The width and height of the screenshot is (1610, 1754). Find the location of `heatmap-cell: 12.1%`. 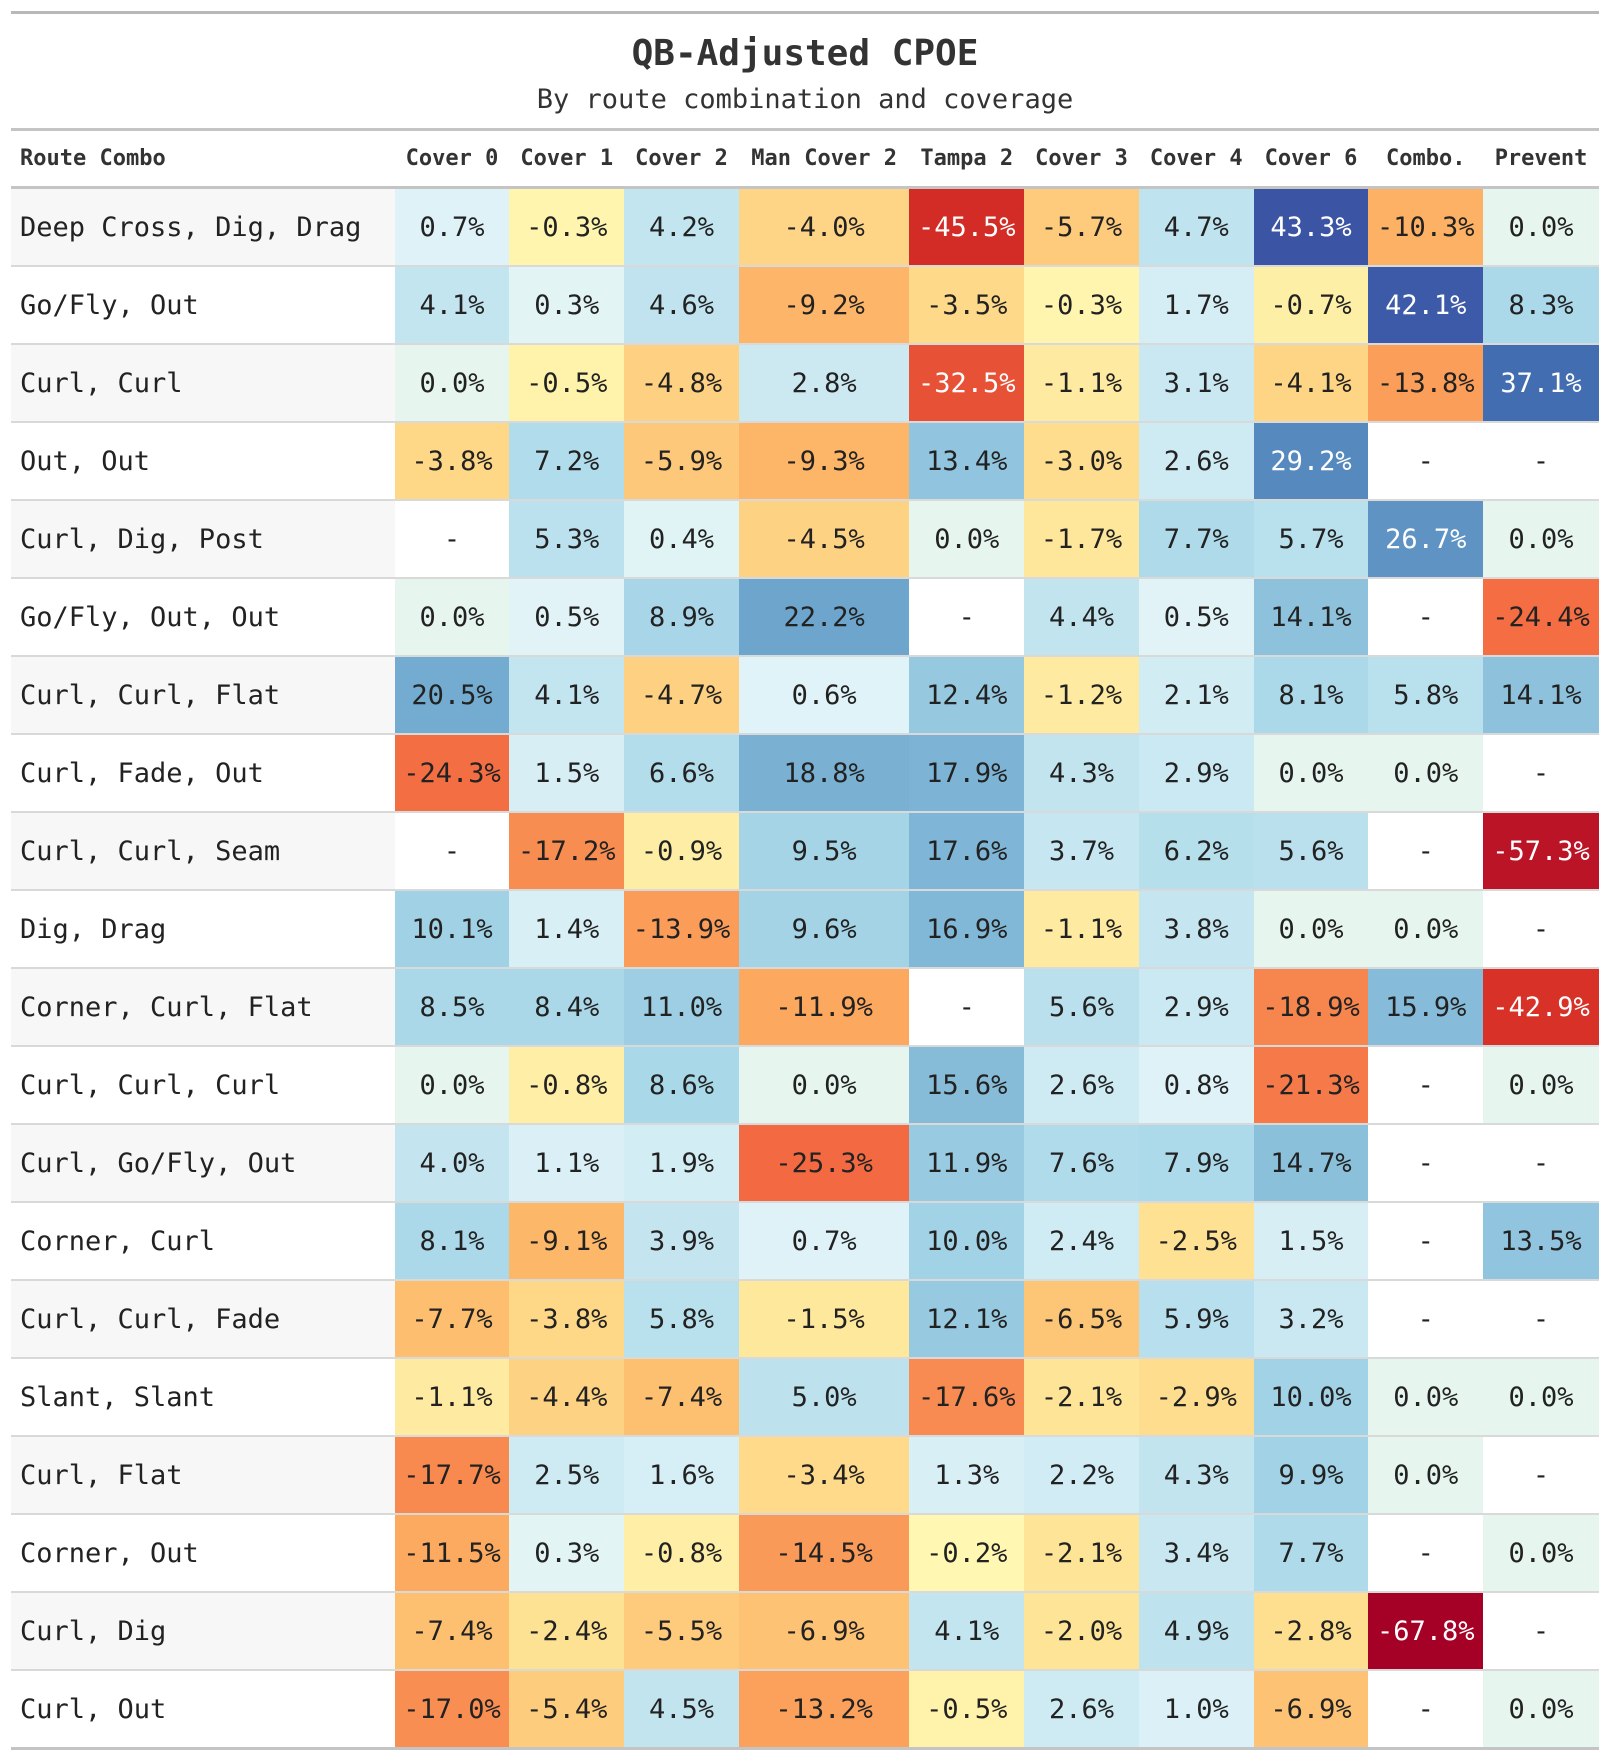

heatmap-cell: 12.1% is located at coordinates (967, 1319).